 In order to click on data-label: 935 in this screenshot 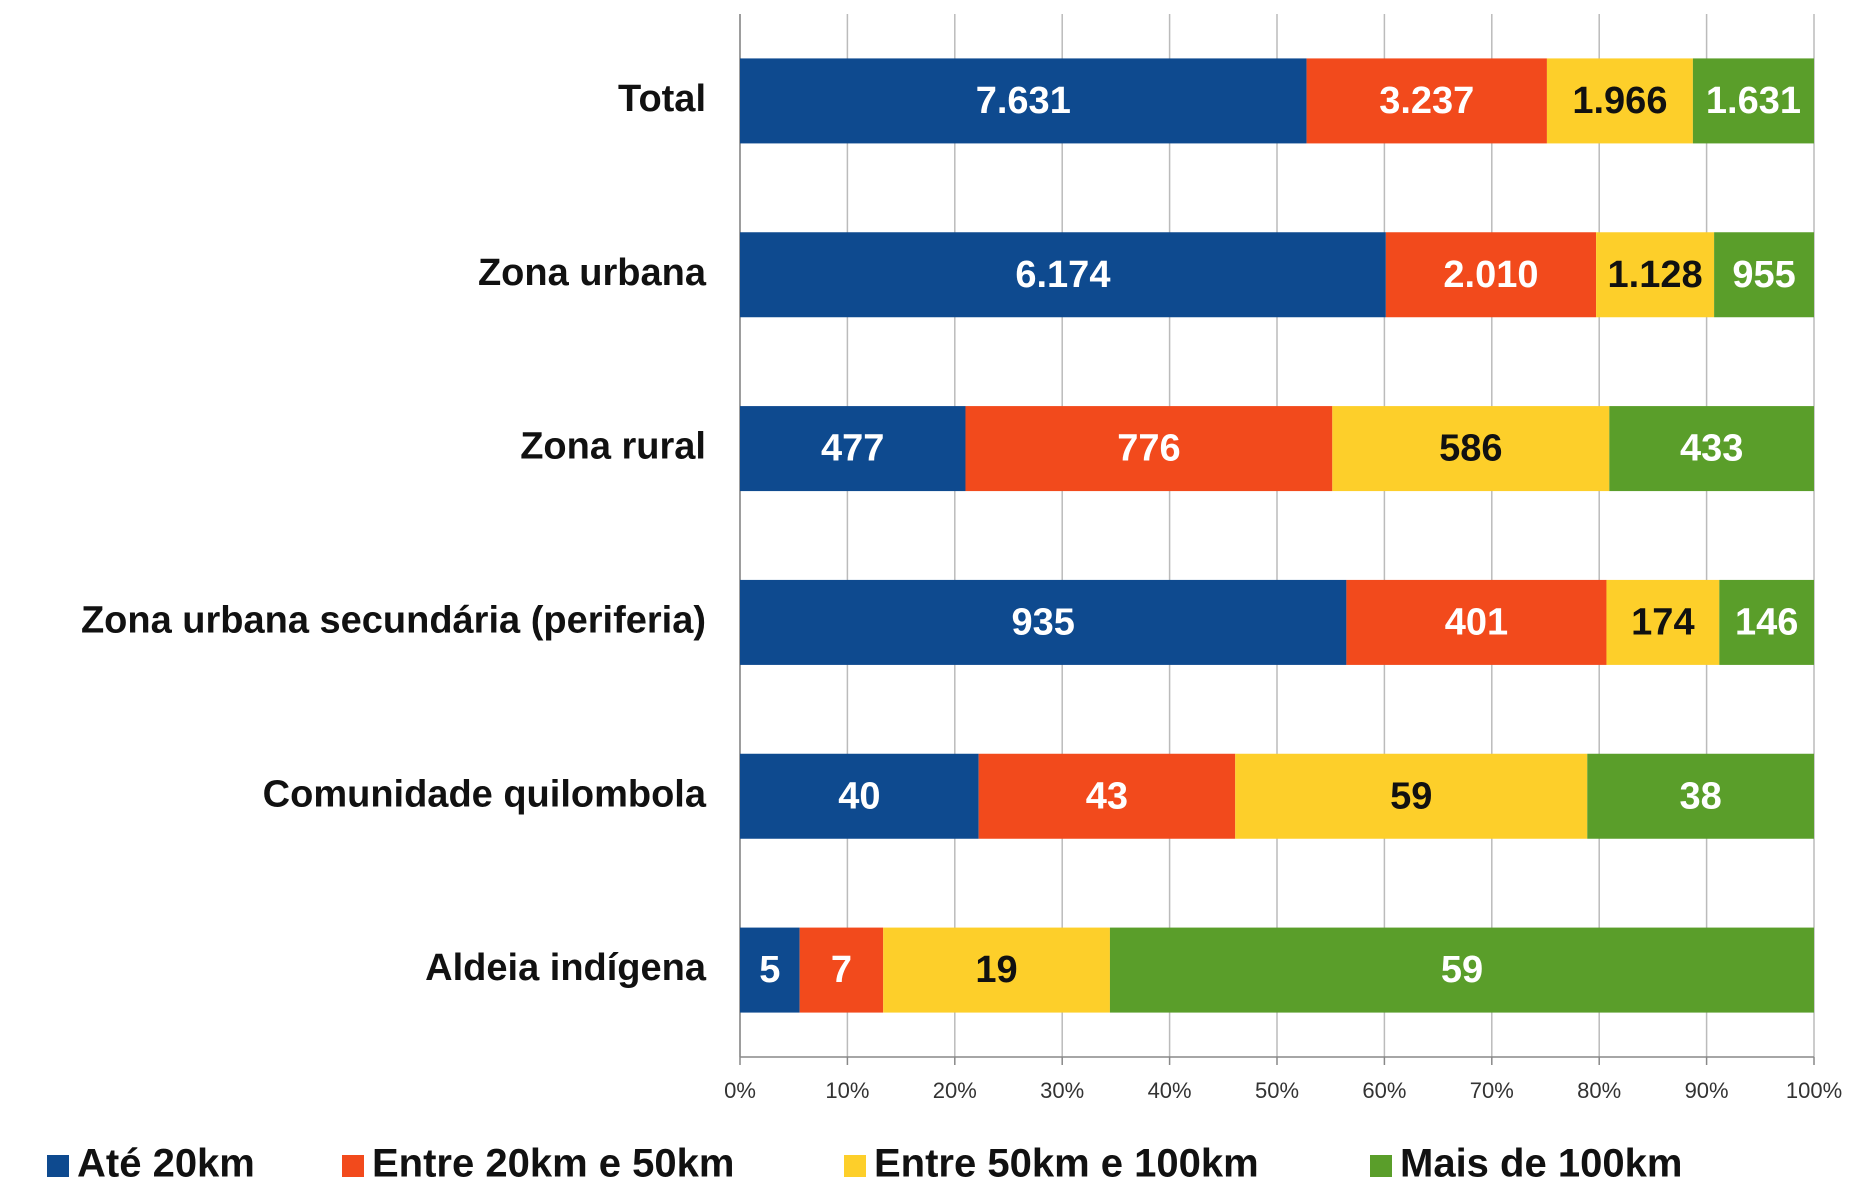, I will do `click(1042, 622)`.